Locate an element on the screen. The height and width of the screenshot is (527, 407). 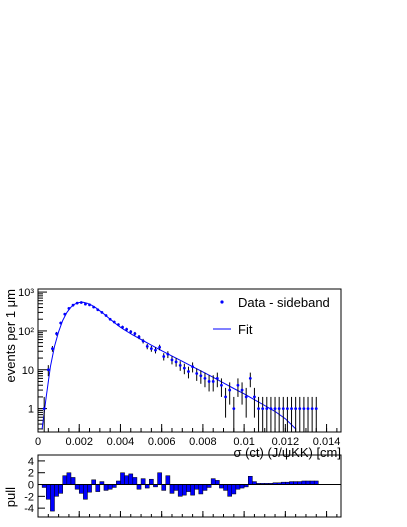
pull-y-tick-label: 4 is located at coordinates (31, 462).